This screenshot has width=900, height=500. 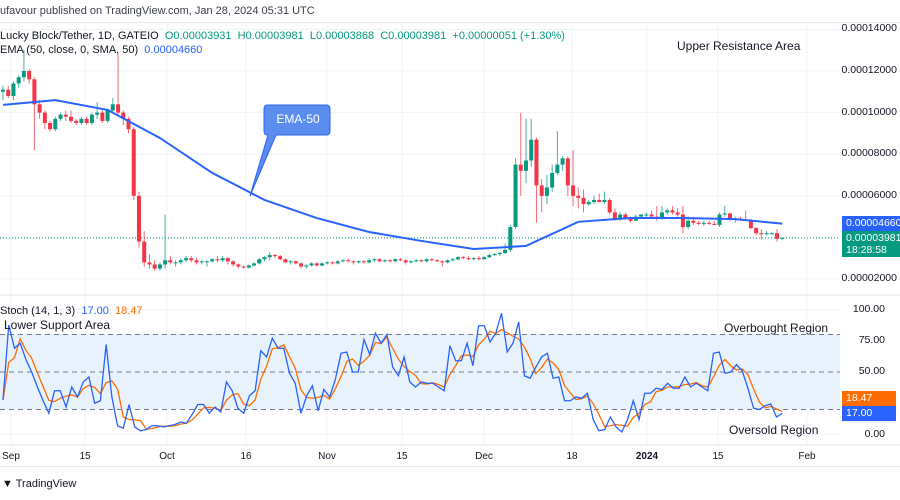 I want to click on ohlc-low: L0.00003868, so click(x=342, y=36).